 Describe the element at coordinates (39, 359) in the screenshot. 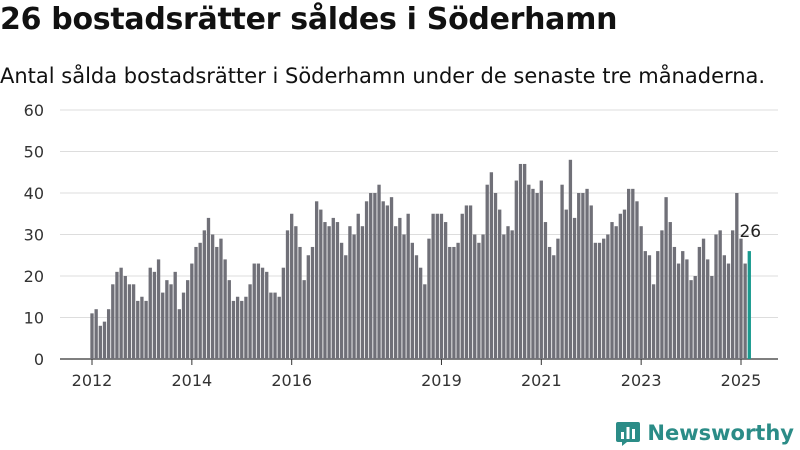

I see `y-tick-label: 0` at that location.